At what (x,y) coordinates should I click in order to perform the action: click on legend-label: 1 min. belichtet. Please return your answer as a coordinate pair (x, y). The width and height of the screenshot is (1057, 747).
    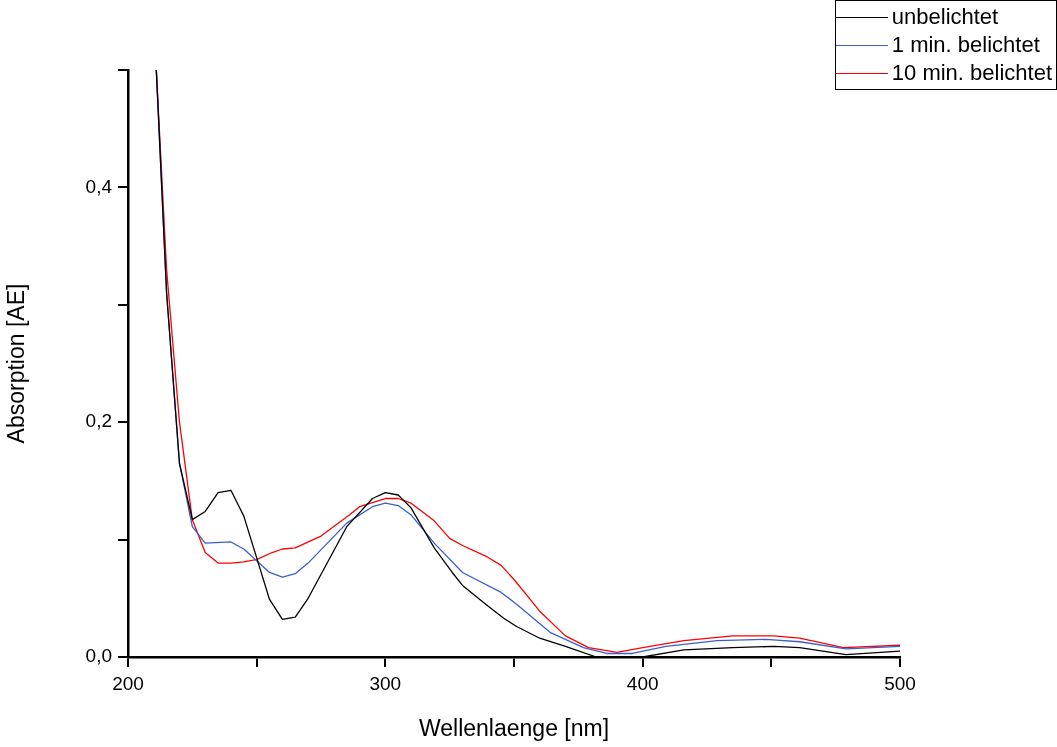
    Looking at the image, I should click on (965, 45).